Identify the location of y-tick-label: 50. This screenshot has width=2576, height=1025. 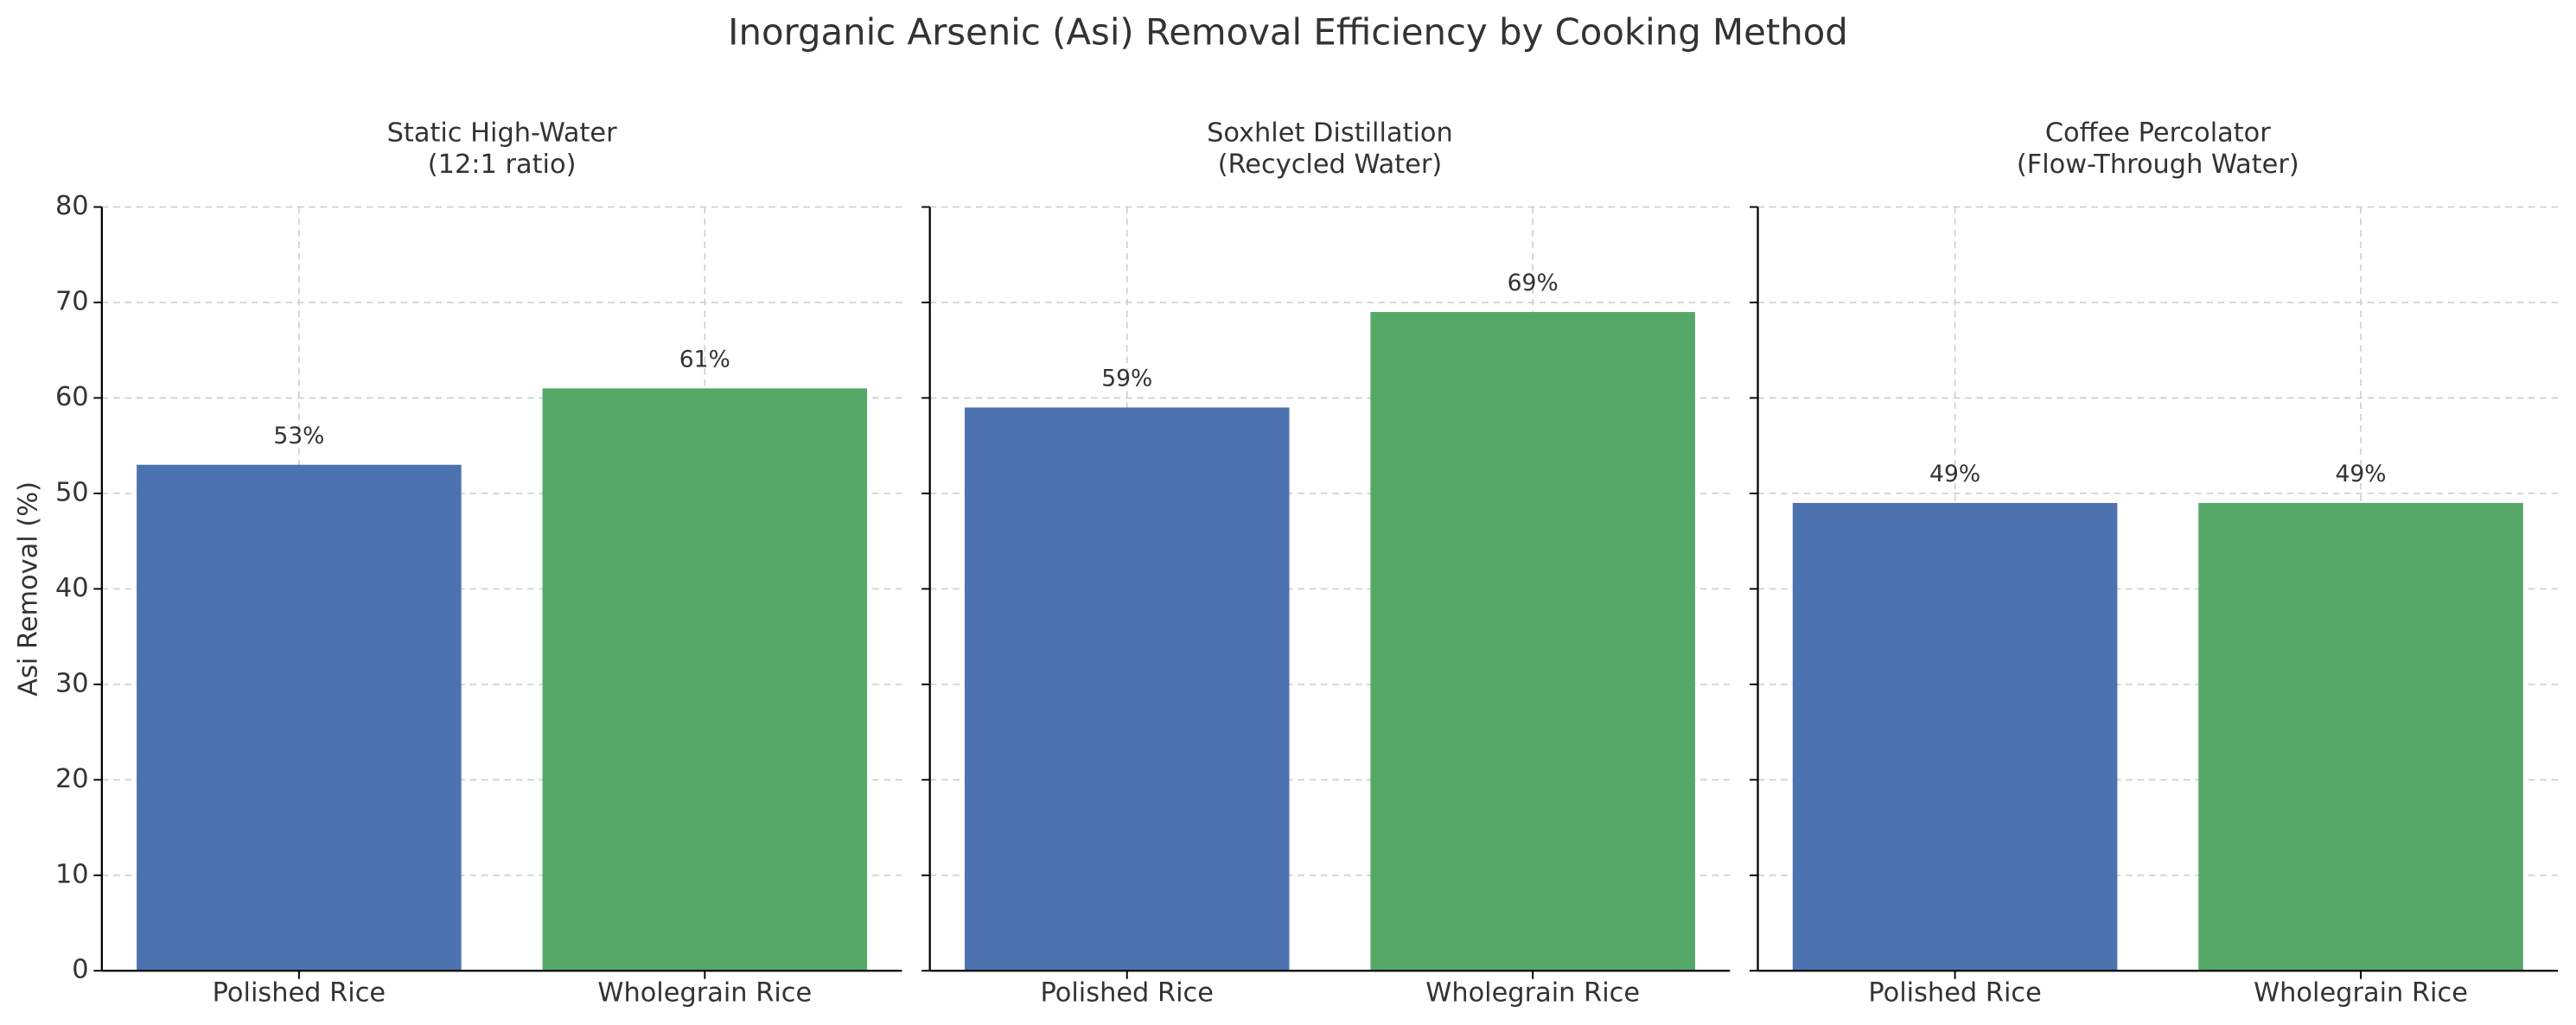
(72, 492).